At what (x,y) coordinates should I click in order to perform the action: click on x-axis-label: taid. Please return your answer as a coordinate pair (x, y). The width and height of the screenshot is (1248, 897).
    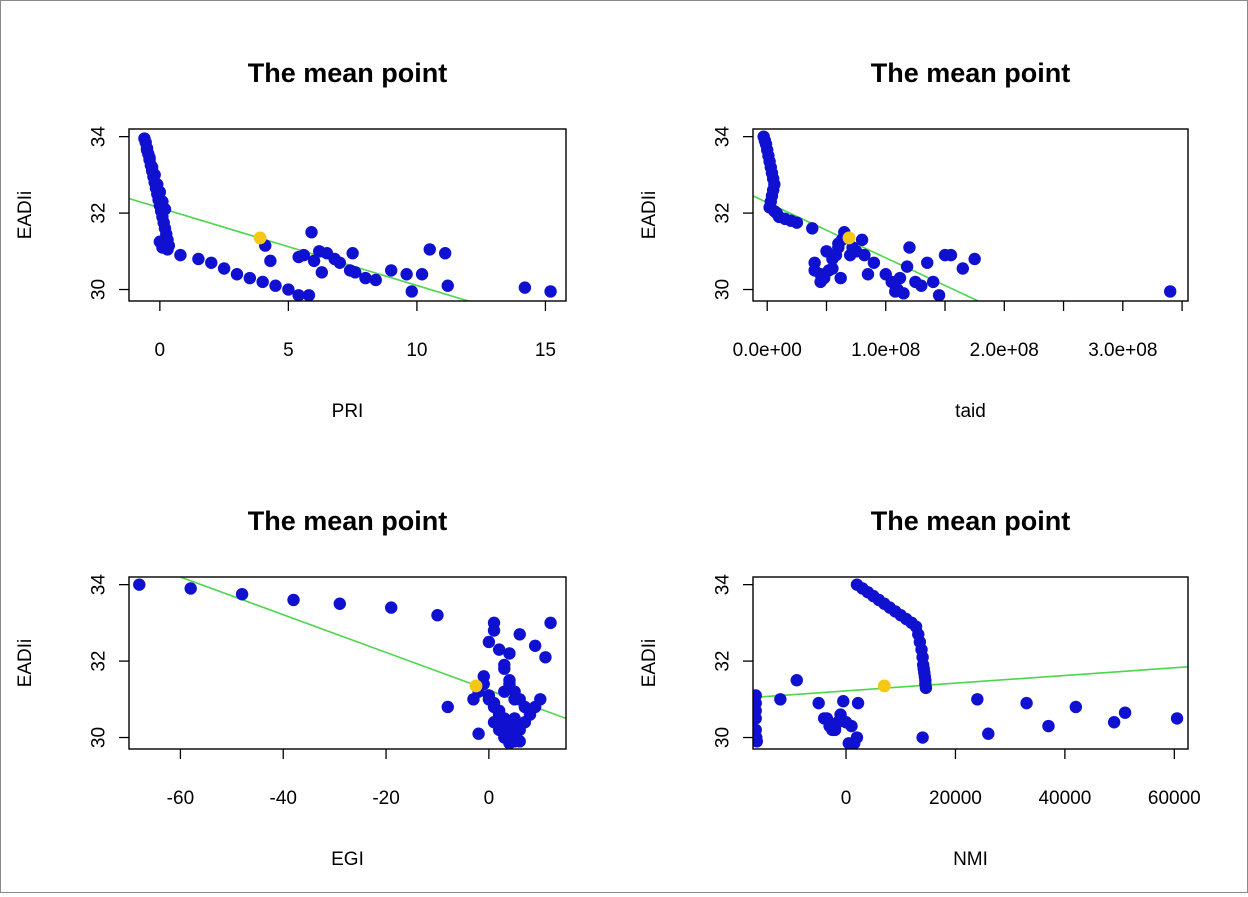
    Looking at the image, I should click on (970, 411).